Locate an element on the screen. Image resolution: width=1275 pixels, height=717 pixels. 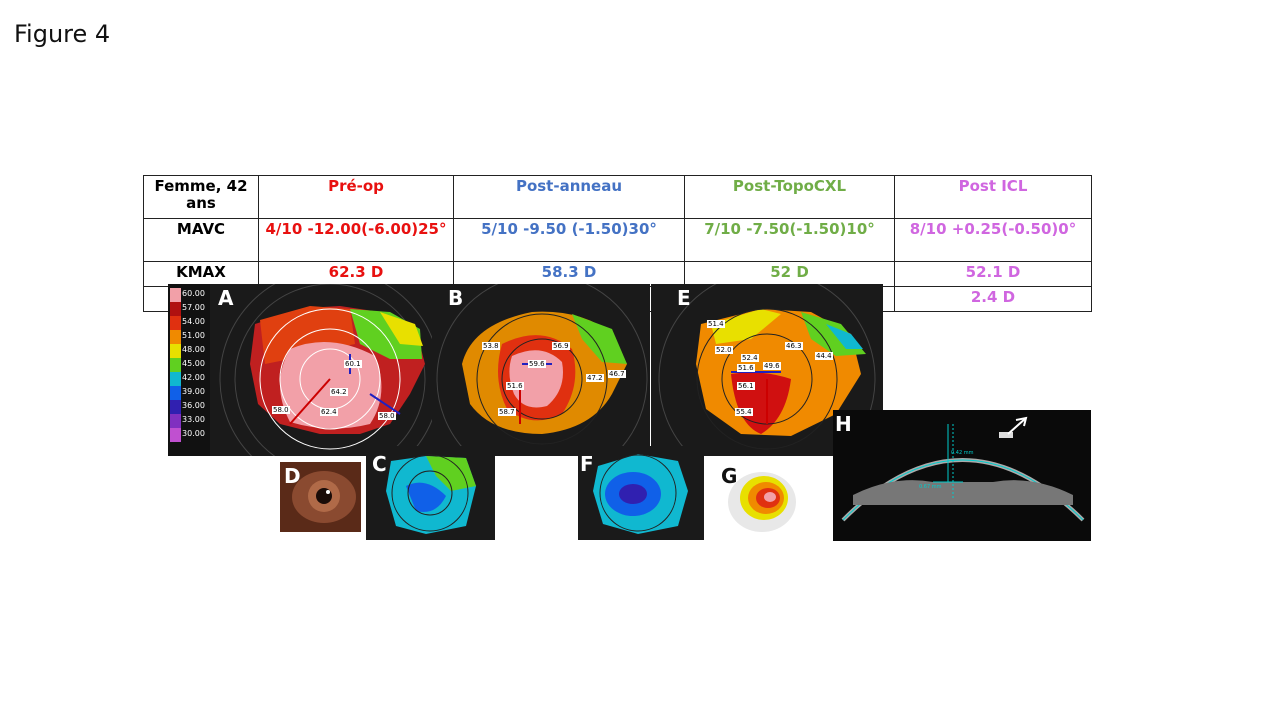
scale-label: 30.00 is located at coordinates (193, 433).